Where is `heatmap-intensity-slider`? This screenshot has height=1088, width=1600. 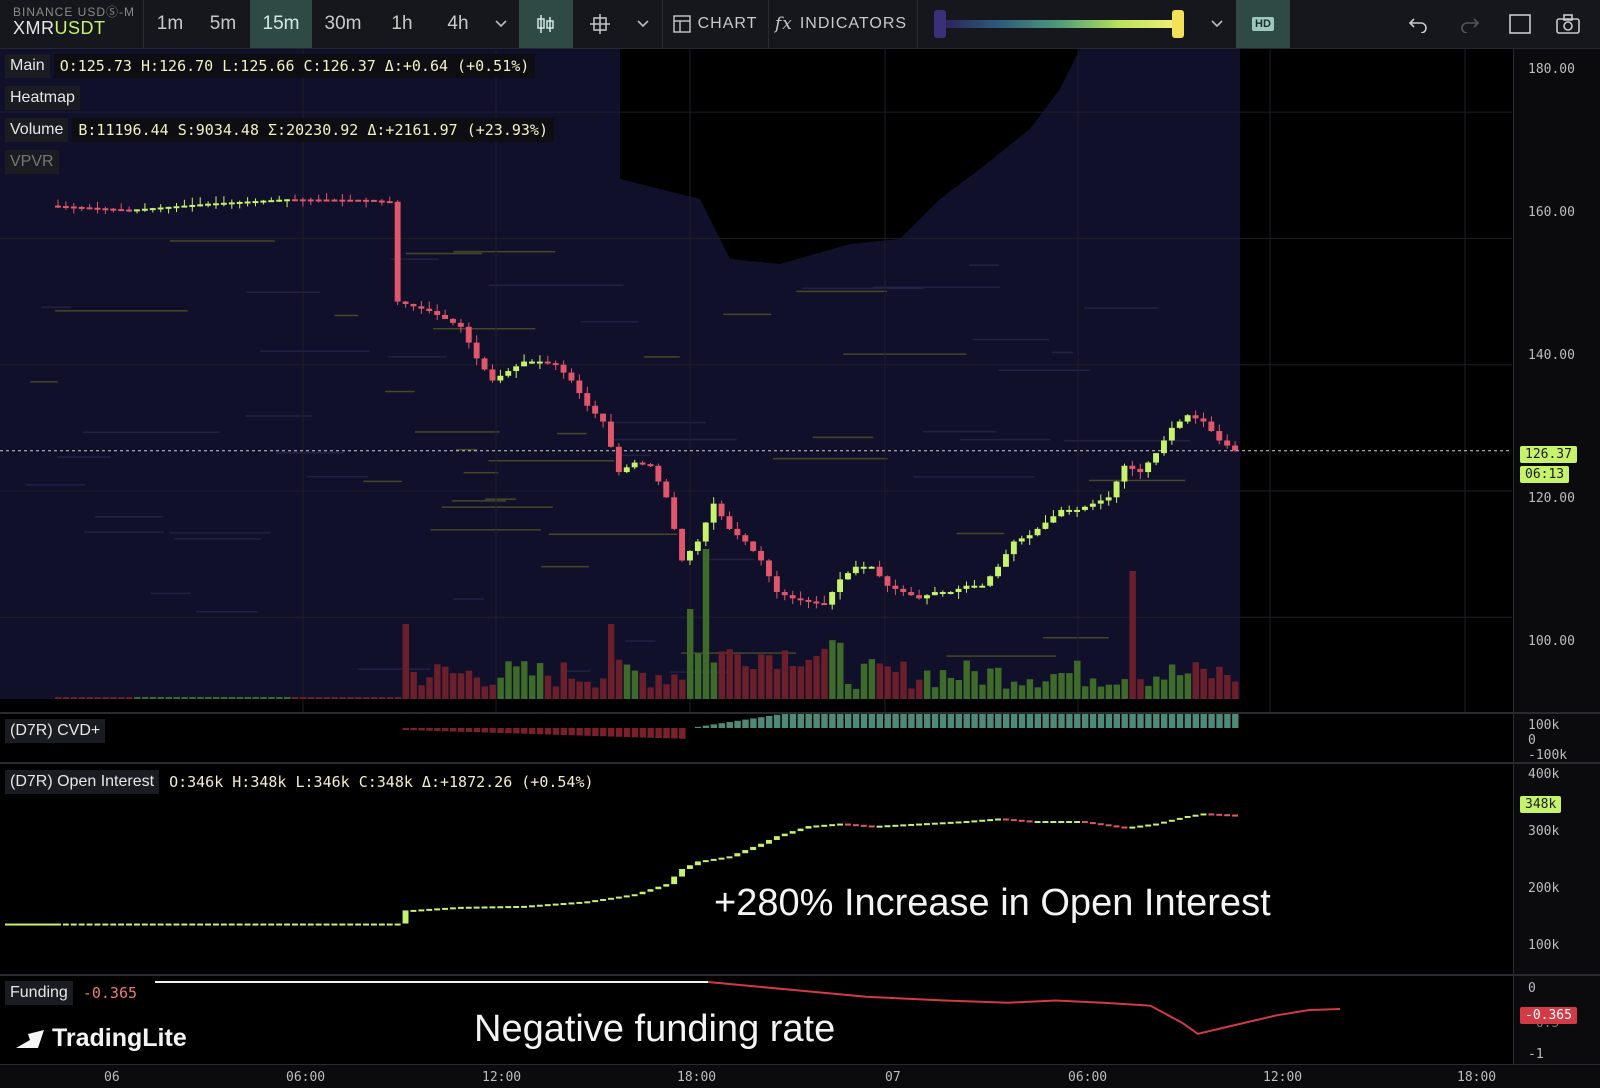 heatmap-intensity-slider is located at coordinates (1060, 24).